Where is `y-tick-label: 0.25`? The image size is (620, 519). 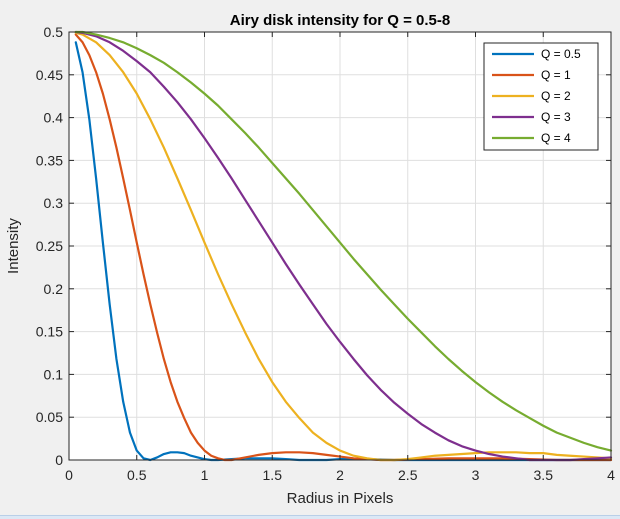 y-tick-label: 0.25 is located at coordinates (49, 246).